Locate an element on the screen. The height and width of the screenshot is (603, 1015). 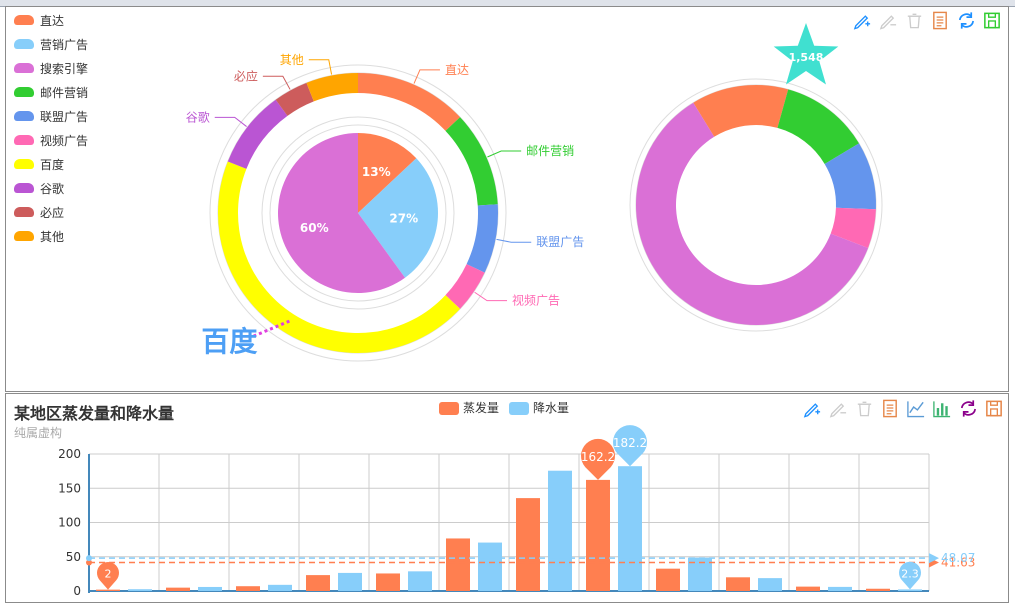
legend-item: 营销广告 is located at coordinates (51, 44).